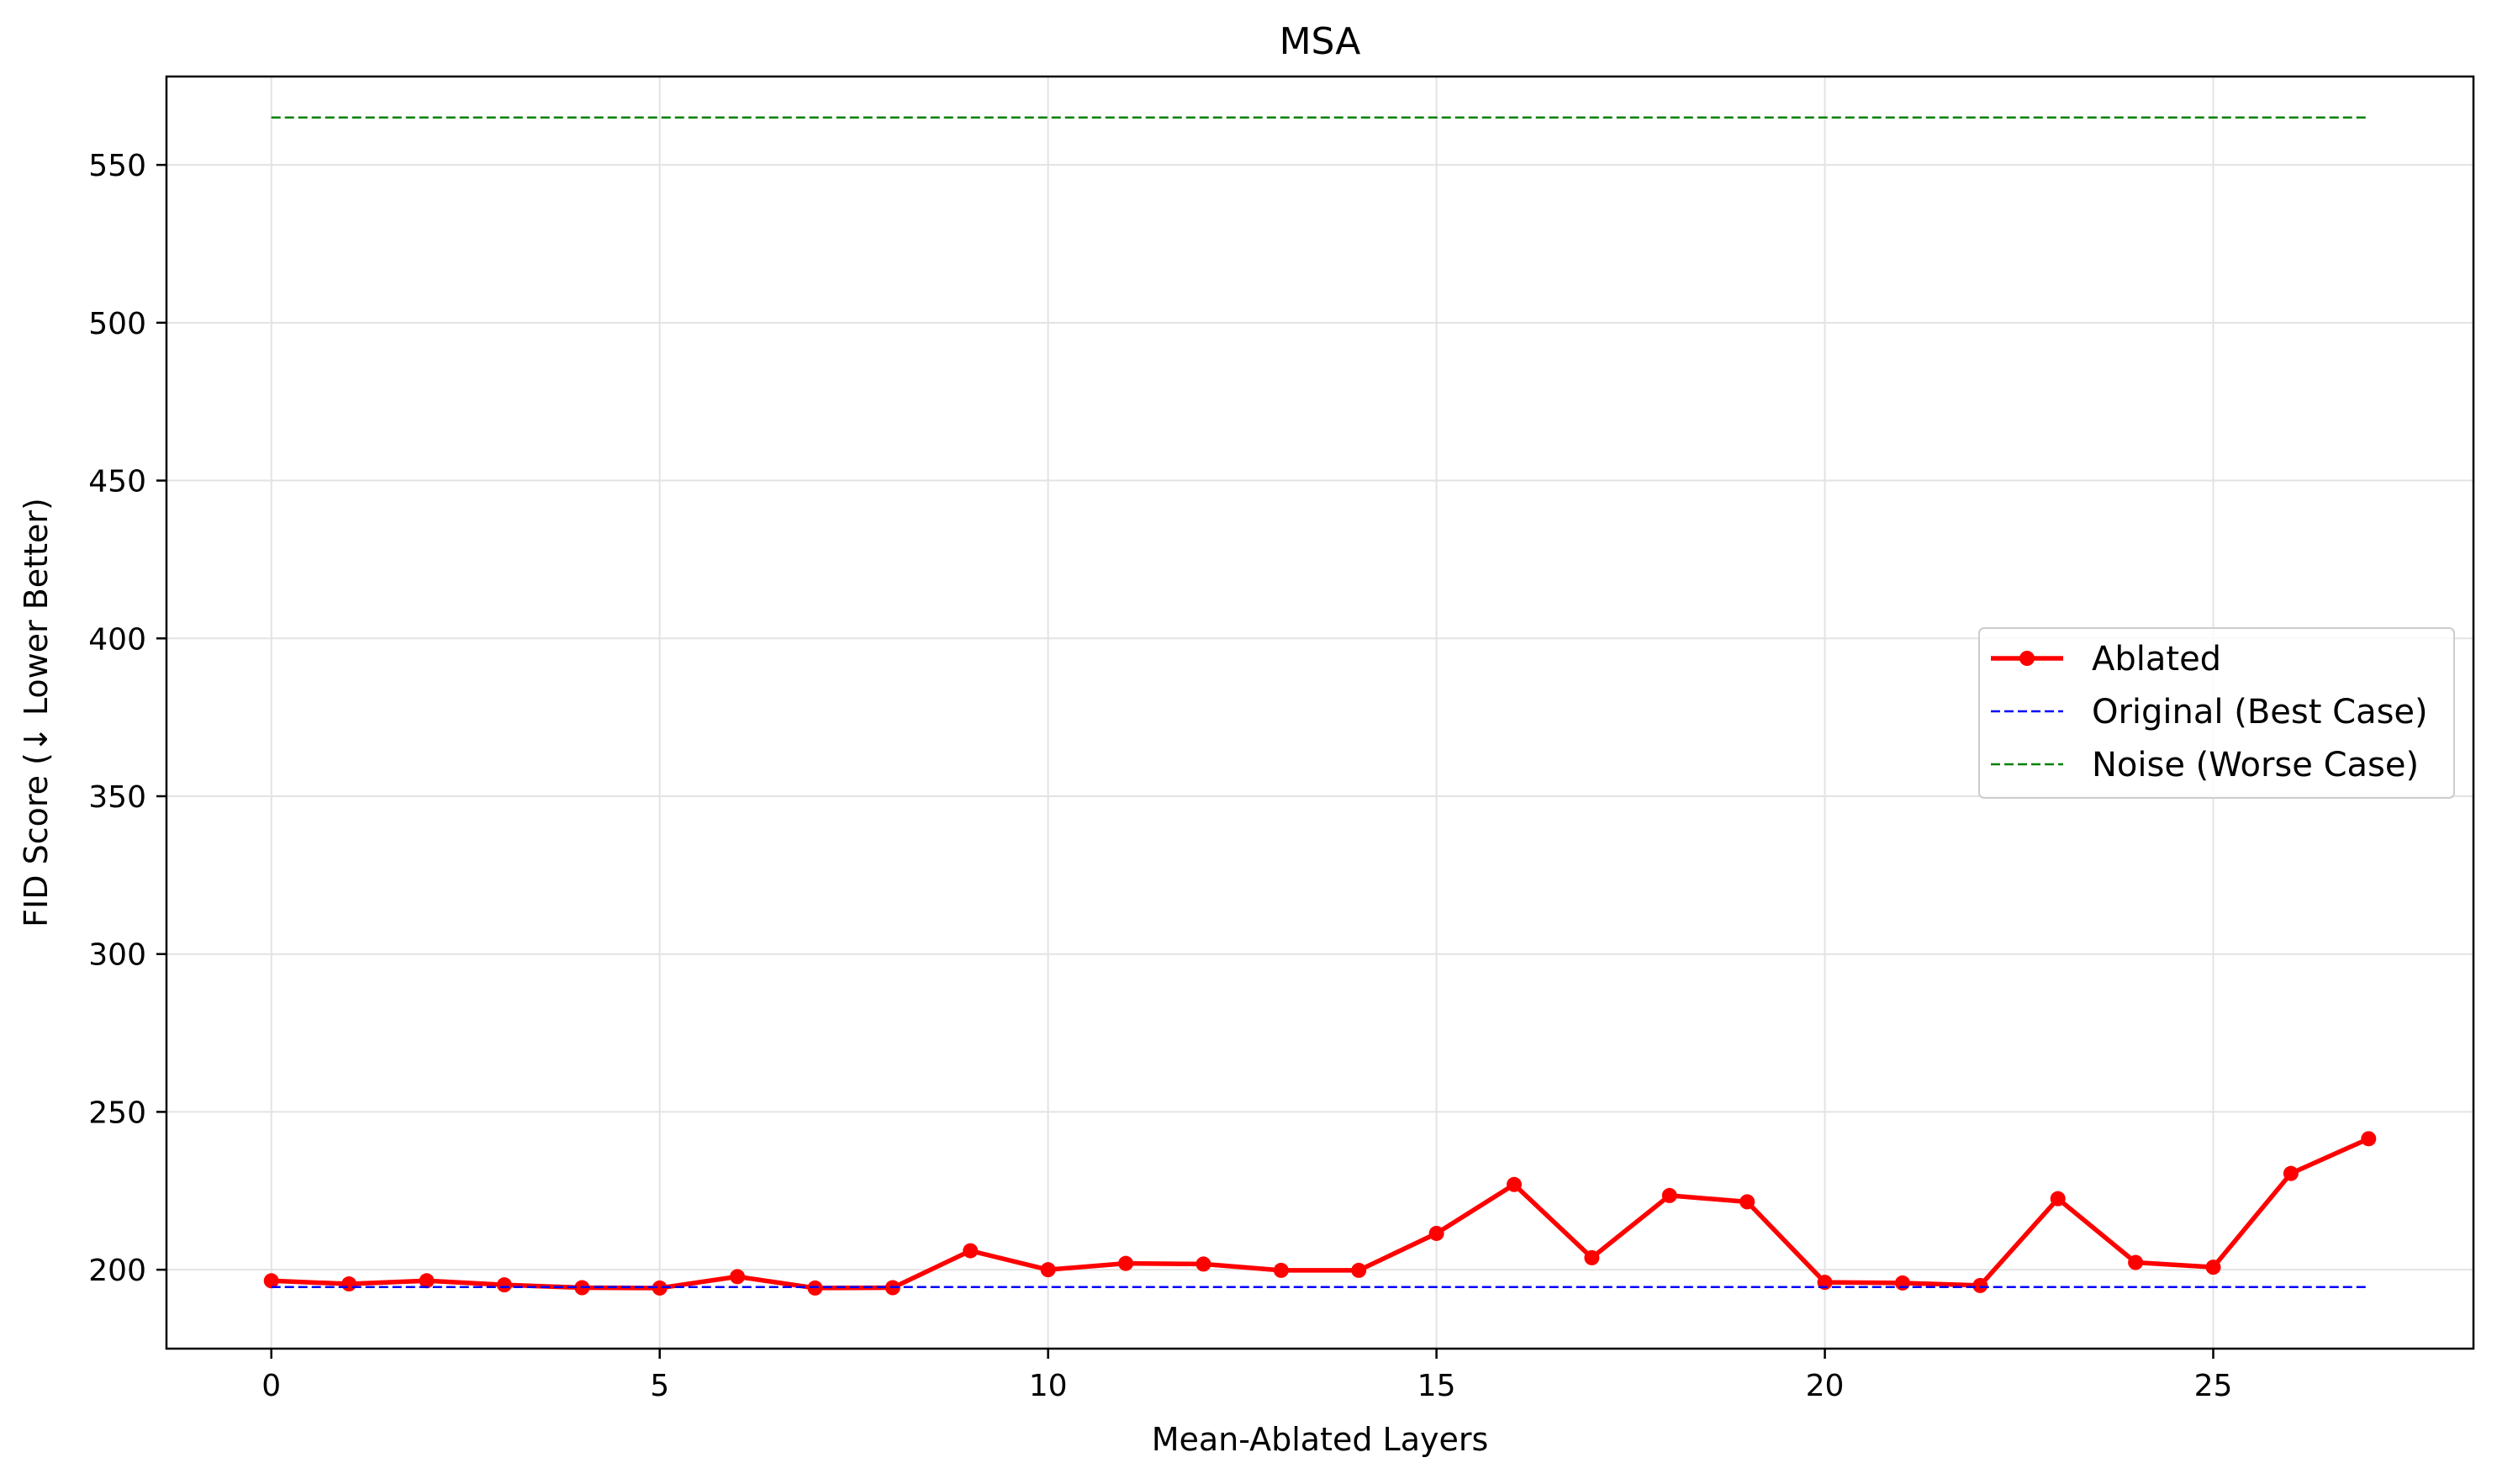  Describe the element at coordinates (117, 482) in the screenshot. I see `y-tick-label: 450` at that location.